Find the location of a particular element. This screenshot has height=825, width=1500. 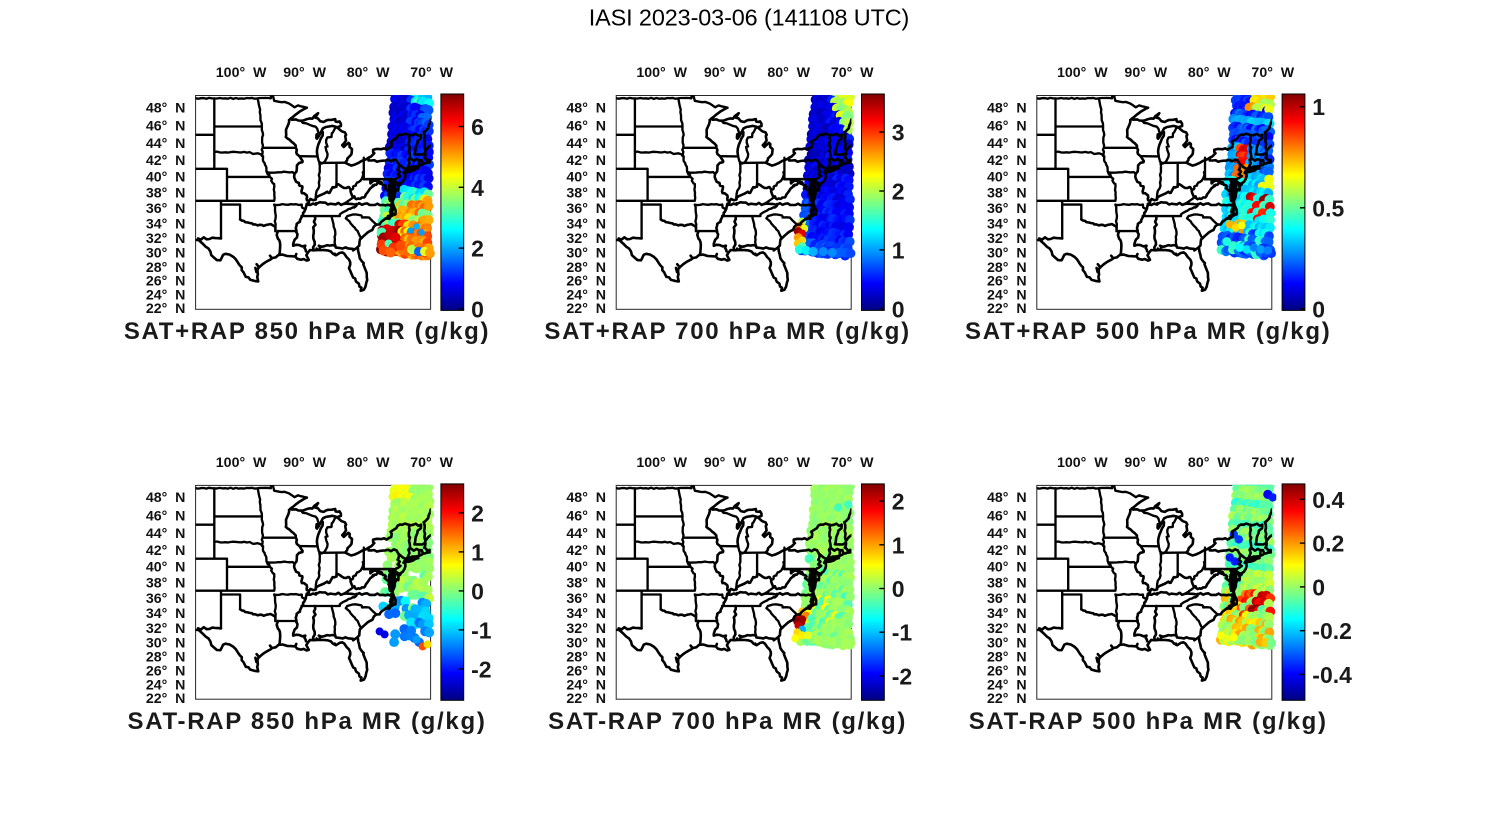

svg-text: 3 is located at coordinates (898, 133).